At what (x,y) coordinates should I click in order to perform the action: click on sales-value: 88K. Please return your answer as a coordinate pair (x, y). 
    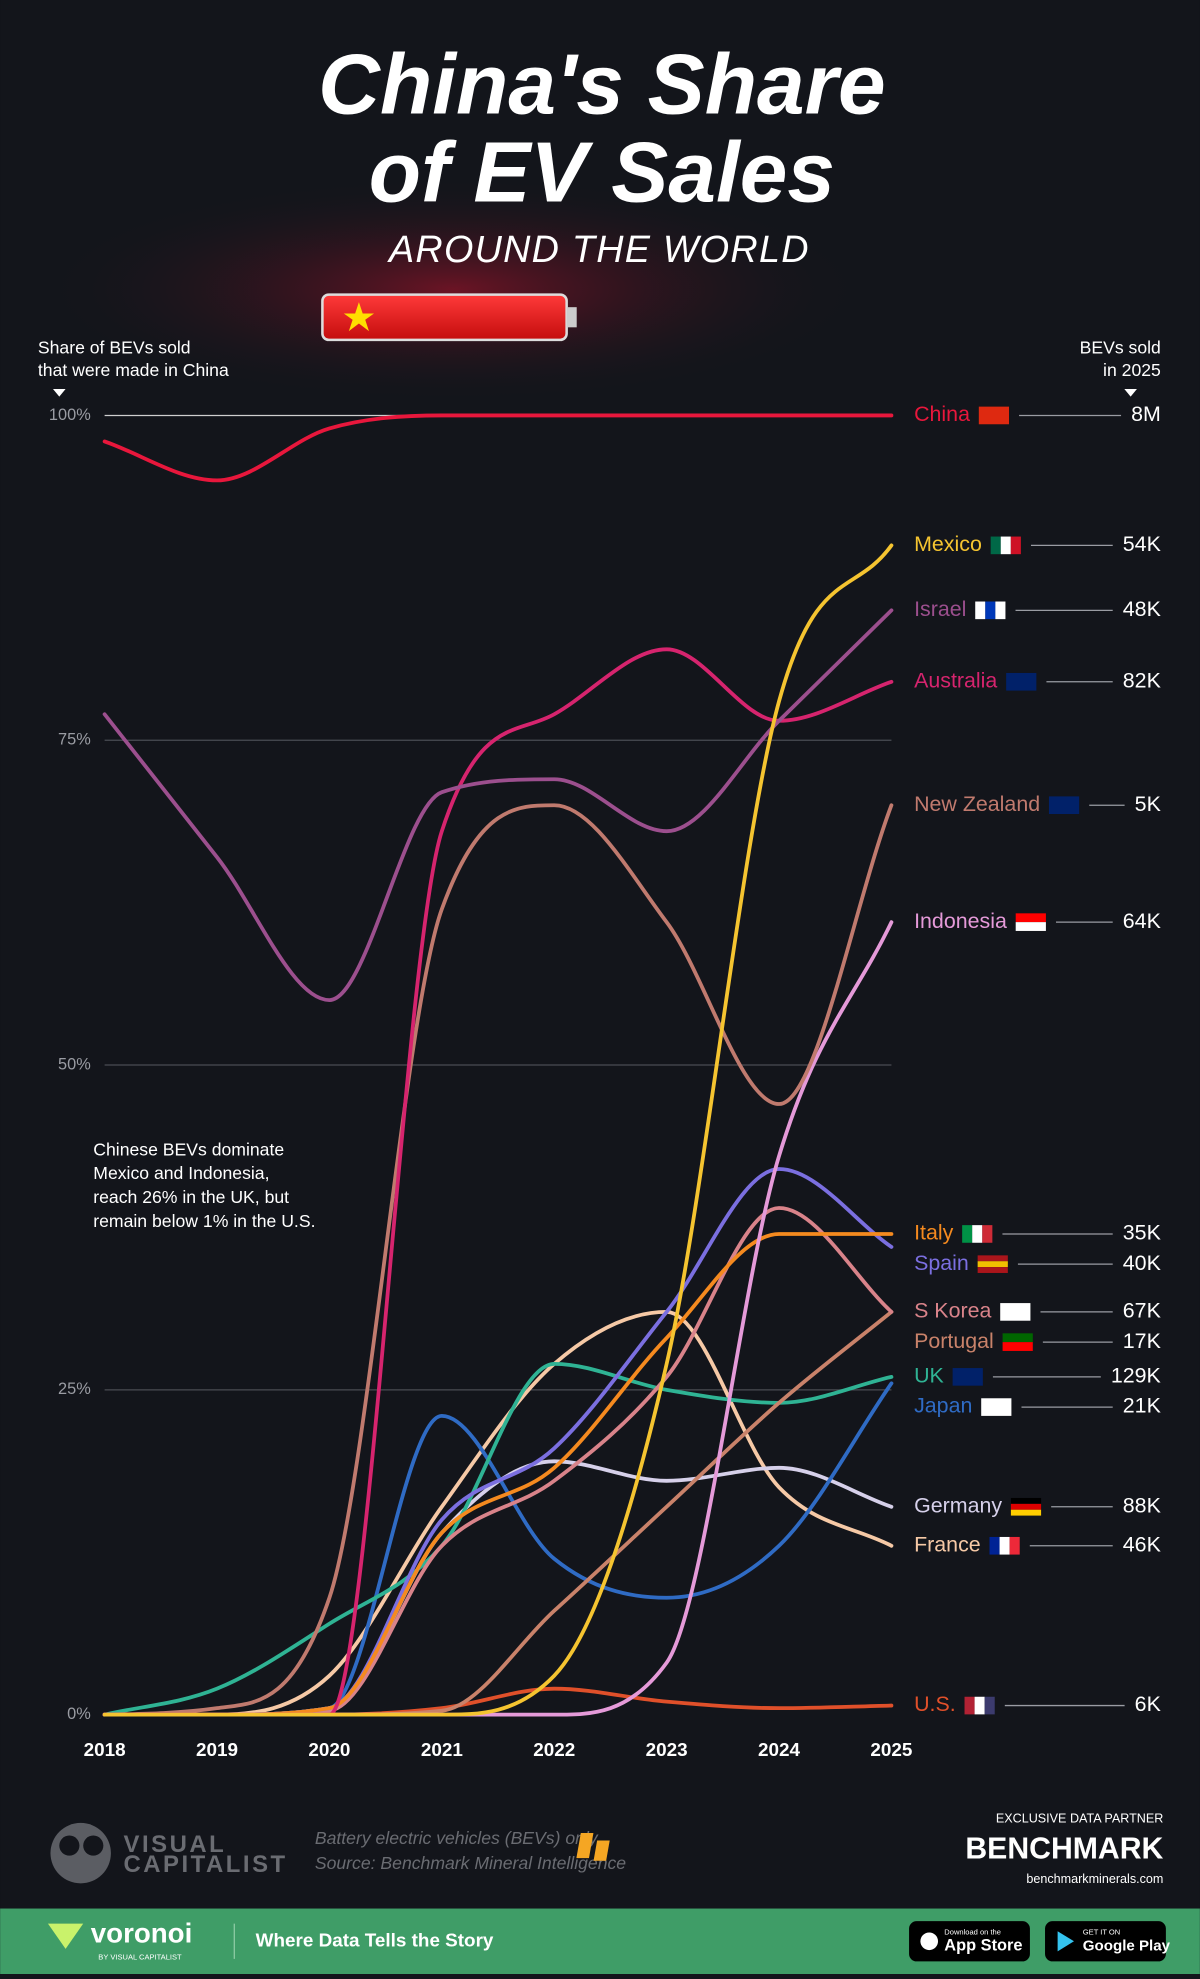
    Looking at the image, I should click on (1142, 1505).